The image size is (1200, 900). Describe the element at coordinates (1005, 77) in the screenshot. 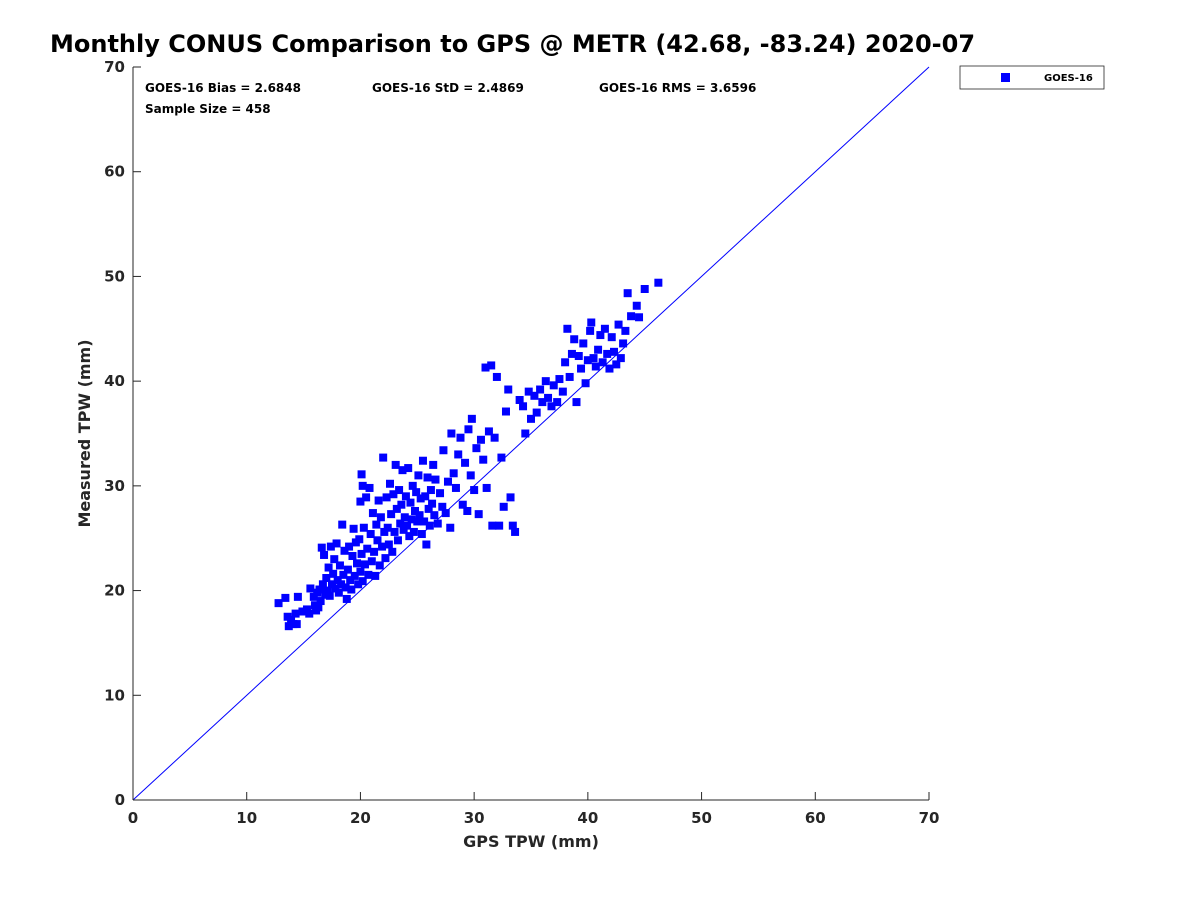

I see `legend-marker` at that location.